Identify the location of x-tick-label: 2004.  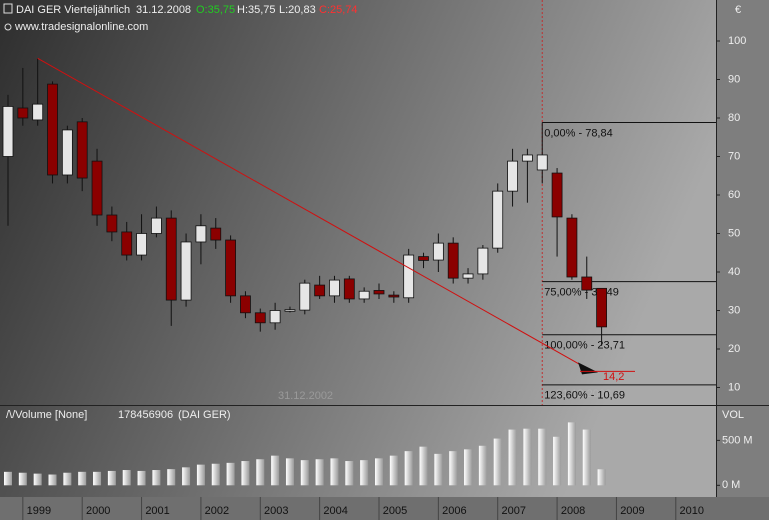
(335, 511).